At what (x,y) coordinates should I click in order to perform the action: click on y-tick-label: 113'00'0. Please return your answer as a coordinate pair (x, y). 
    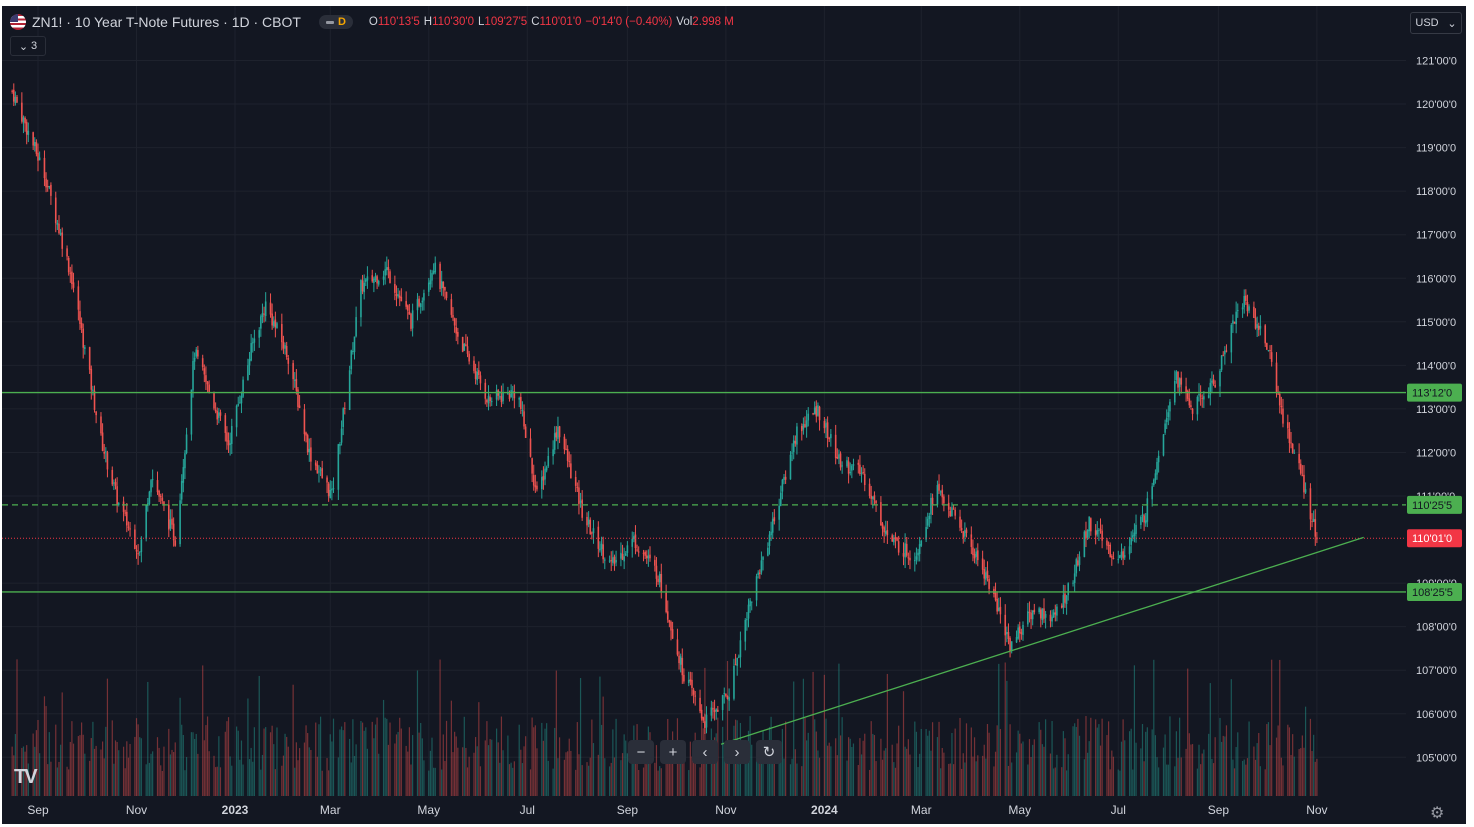
    Looking at the image, I should click on (1436, 410).